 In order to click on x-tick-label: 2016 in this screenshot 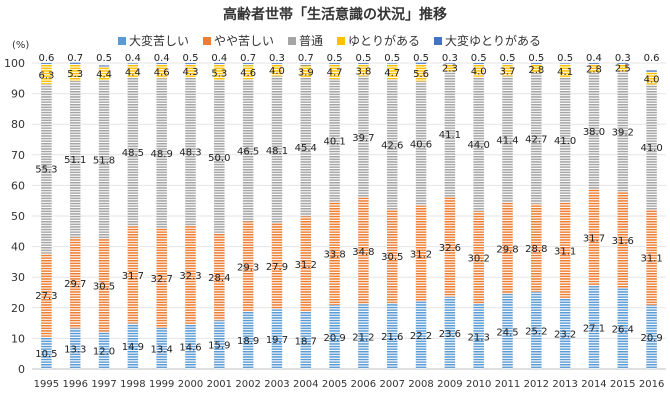, I will do `click(651, 384)`.